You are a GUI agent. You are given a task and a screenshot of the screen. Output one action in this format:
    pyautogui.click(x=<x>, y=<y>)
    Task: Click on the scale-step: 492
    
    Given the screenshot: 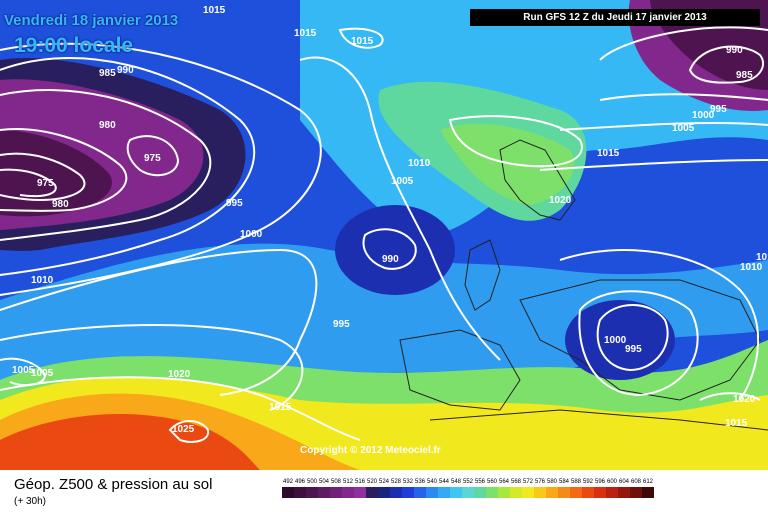 What is the action you would take?
    pyautogui.click(x=288, y=488)
    